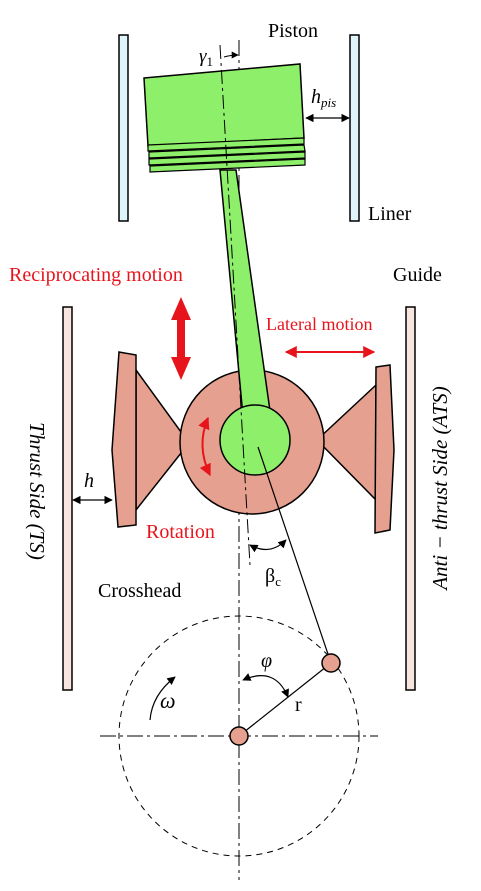 The image size is (481, 891). What do you see at coordinates (124, 439) in the screenshot?
I see `crosshead-shoe-left` at bounding box center [124, 439].